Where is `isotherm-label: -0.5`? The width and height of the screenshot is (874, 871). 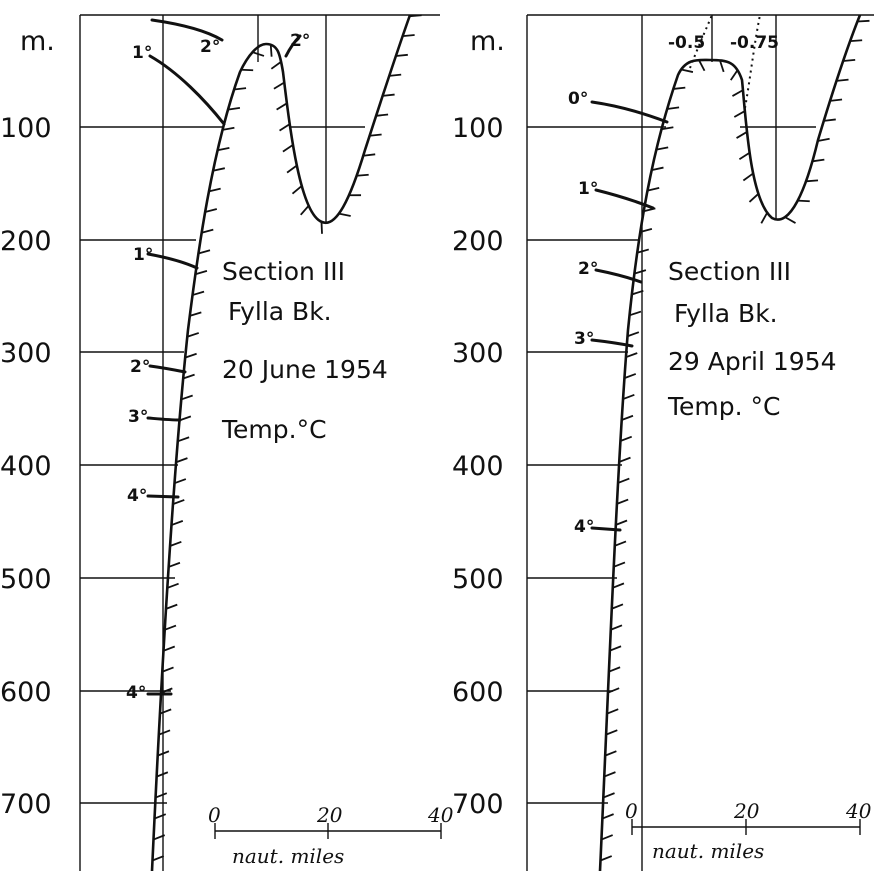 isotherm-label: -0.5 is located at coordinates (686, 43).